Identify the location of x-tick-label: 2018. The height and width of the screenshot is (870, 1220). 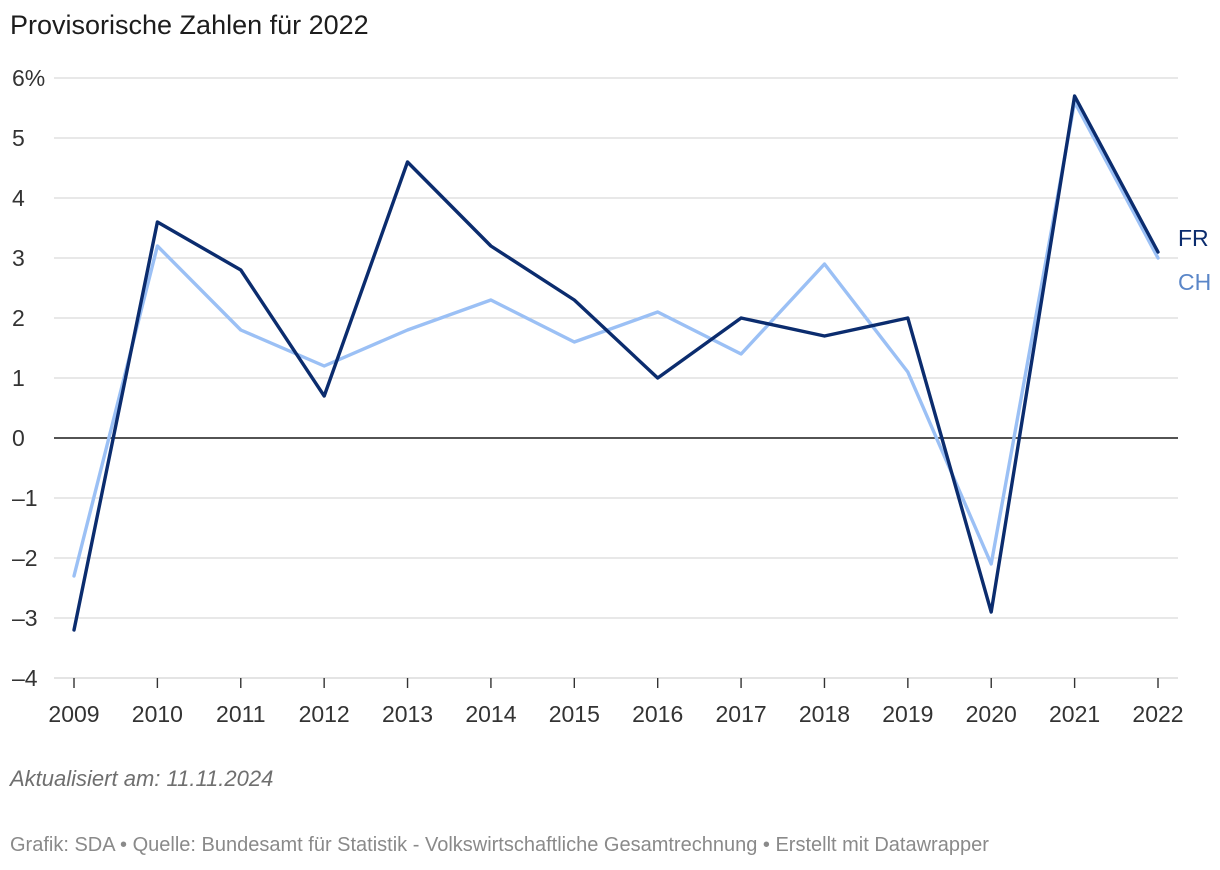
(824, 714).